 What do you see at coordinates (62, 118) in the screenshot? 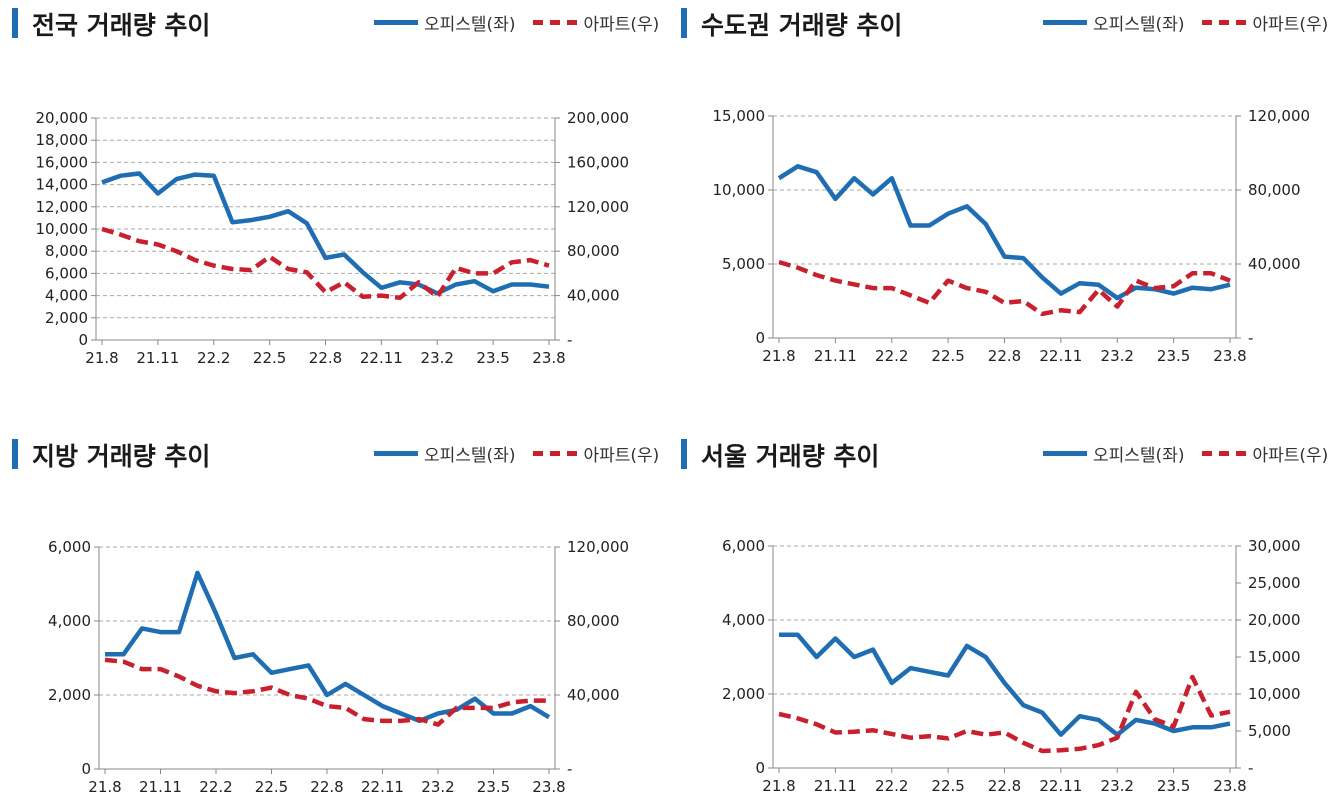
I see `y-left-tick-label: 20,000` at bounding box center [62, 118].